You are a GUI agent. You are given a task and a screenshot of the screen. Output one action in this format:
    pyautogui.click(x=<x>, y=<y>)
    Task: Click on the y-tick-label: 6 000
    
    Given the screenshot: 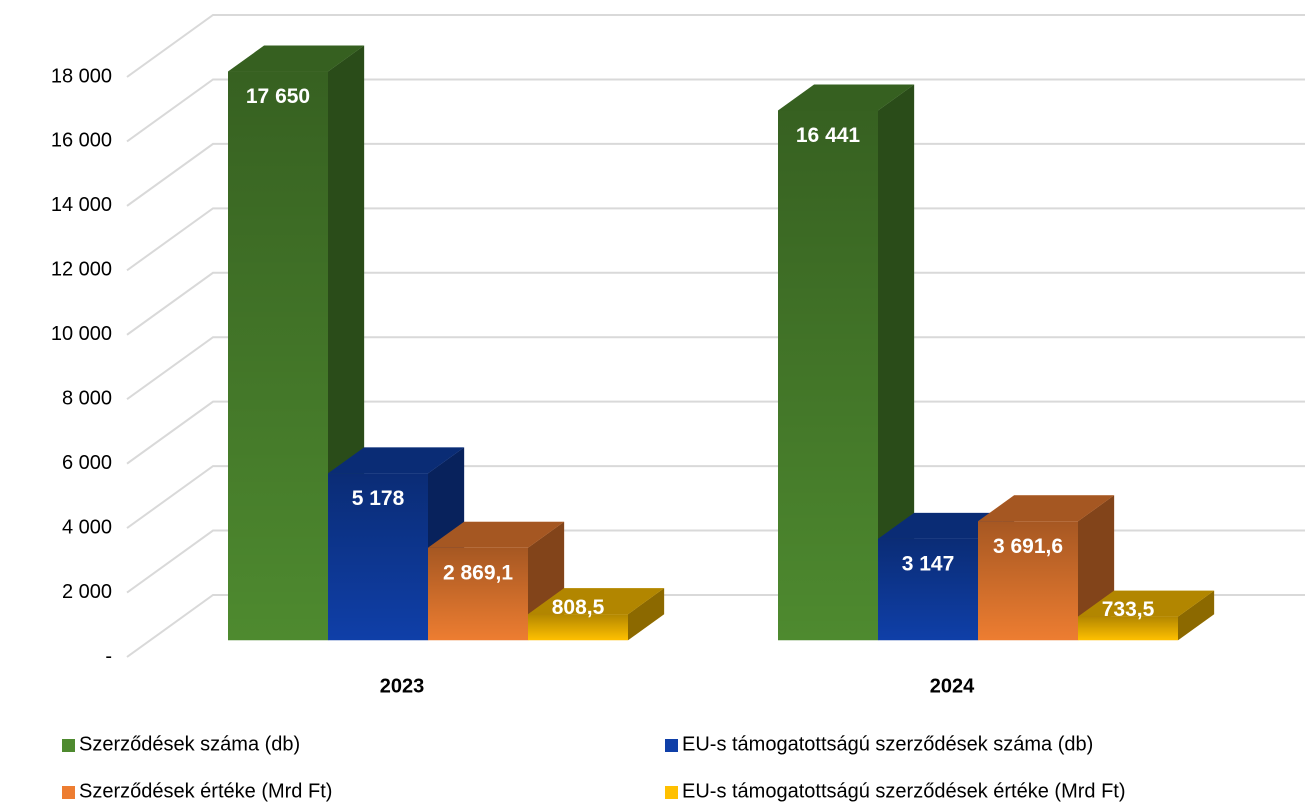 What is the action you would take?
    pyautogui.click(x=87, y=463)
    